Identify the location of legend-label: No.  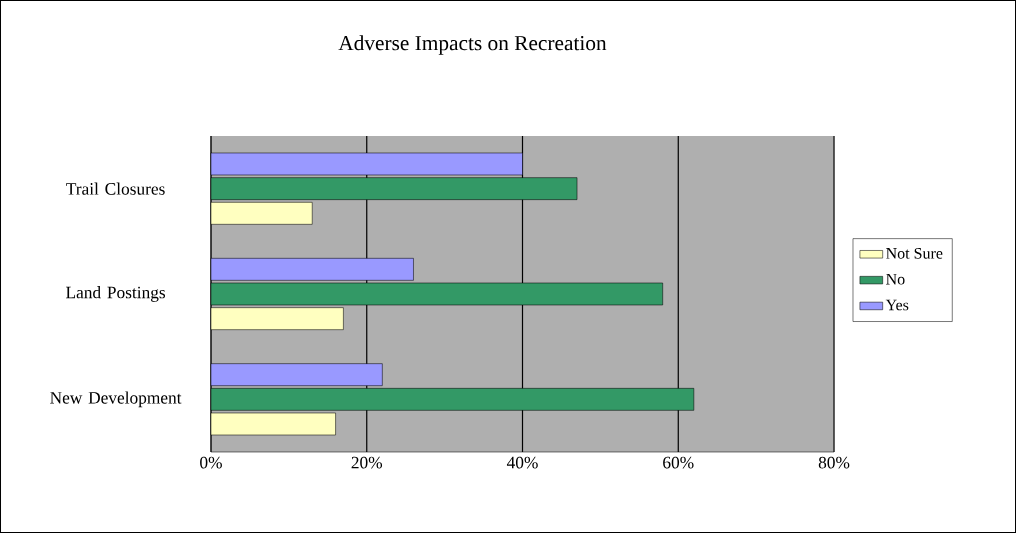
(895, 279).